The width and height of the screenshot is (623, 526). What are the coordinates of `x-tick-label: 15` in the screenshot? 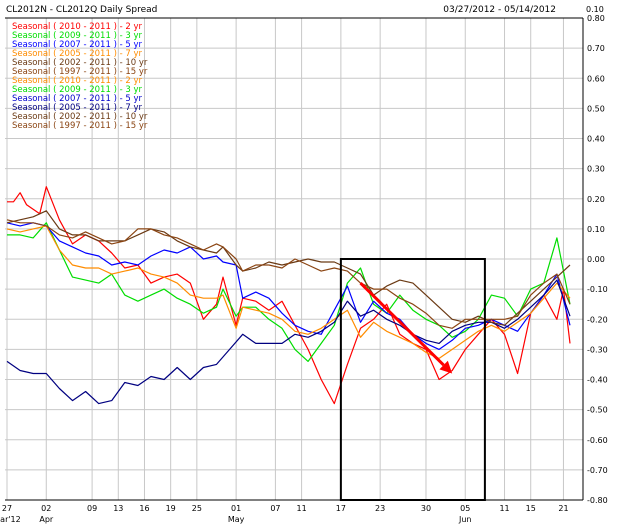 It's located at (531, 508).